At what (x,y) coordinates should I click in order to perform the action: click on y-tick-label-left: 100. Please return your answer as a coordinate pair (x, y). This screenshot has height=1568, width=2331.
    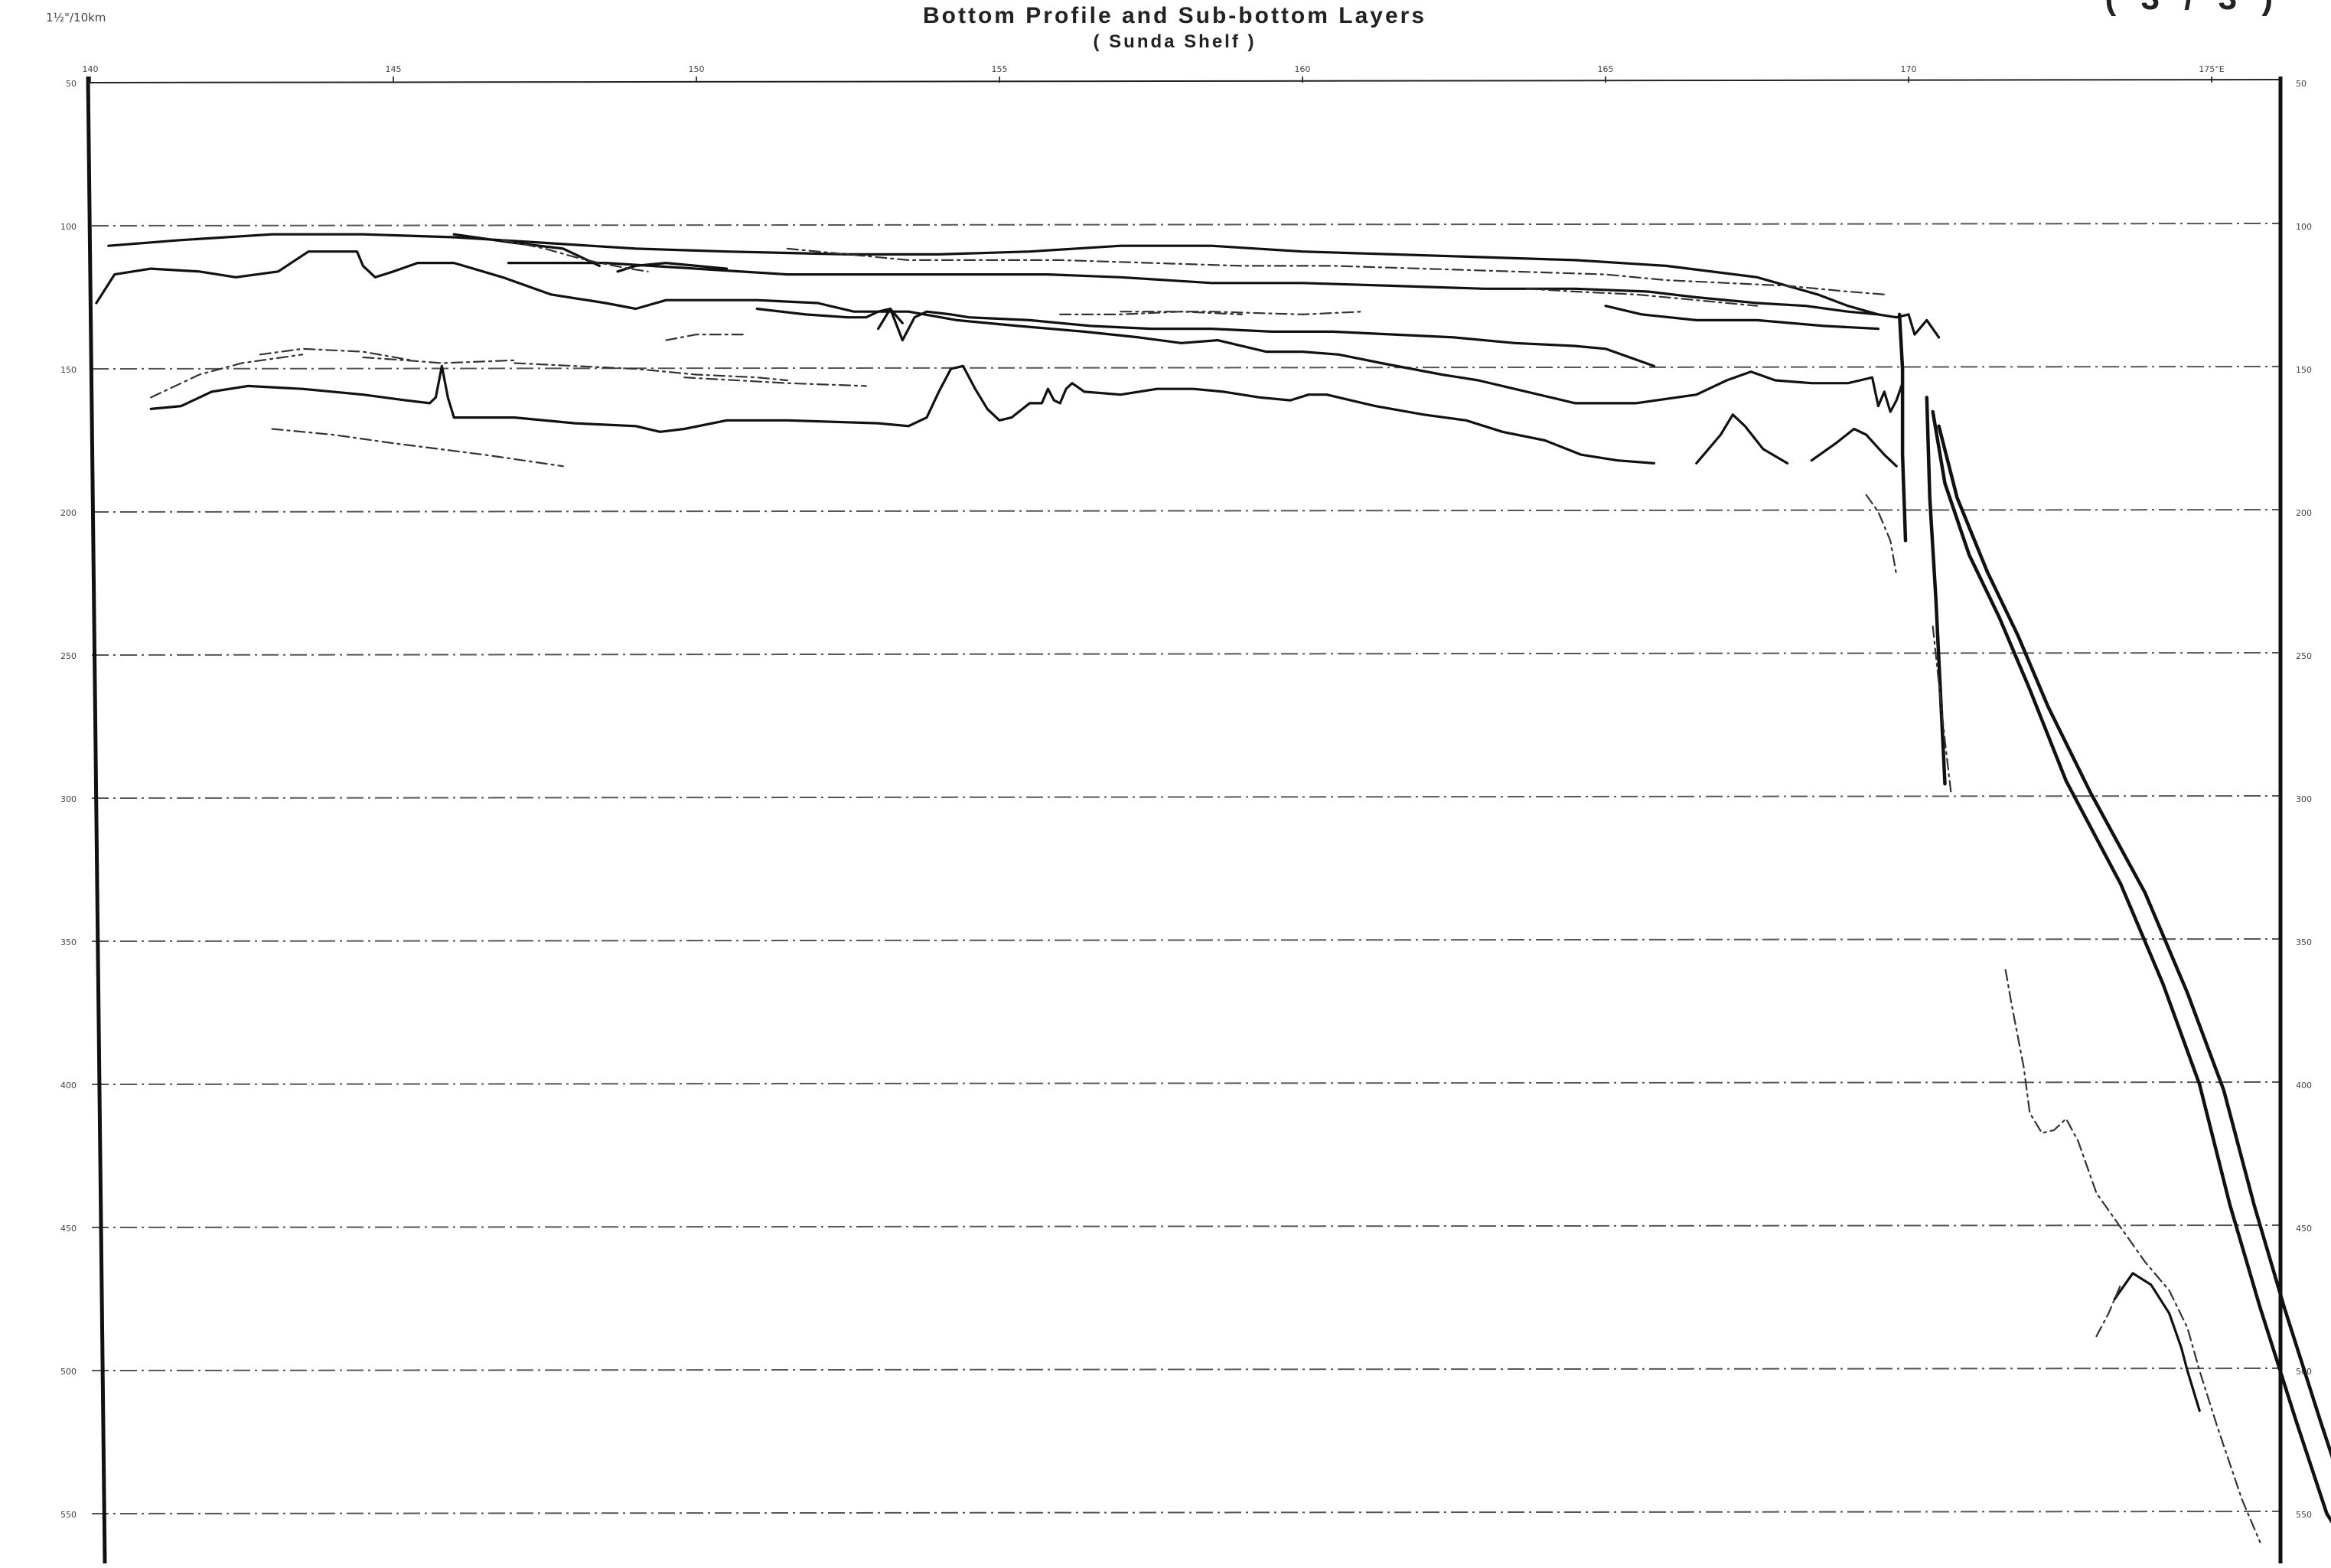
    Looking at the image, I should click on (68, 227).